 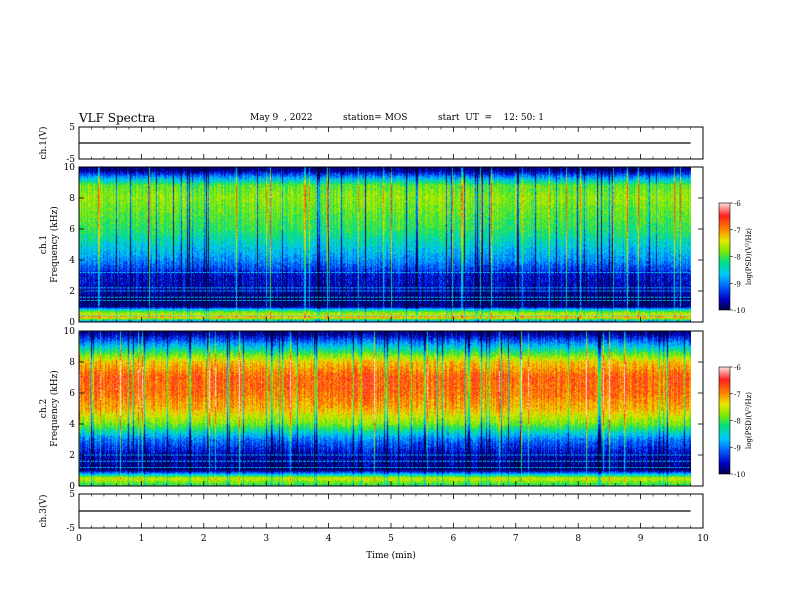 What do you see at coordinates (739, 311) in the screenshot?
I see `ch1-colorbar-tick-4: -10` at bounding box center [739, 311].